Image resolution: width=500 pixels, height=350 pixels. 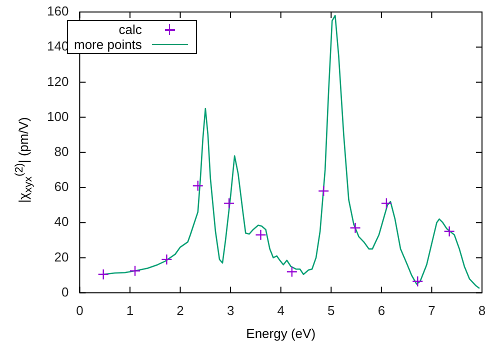 I want to click on y-tick-label: 160, so click(x=57, y=11).